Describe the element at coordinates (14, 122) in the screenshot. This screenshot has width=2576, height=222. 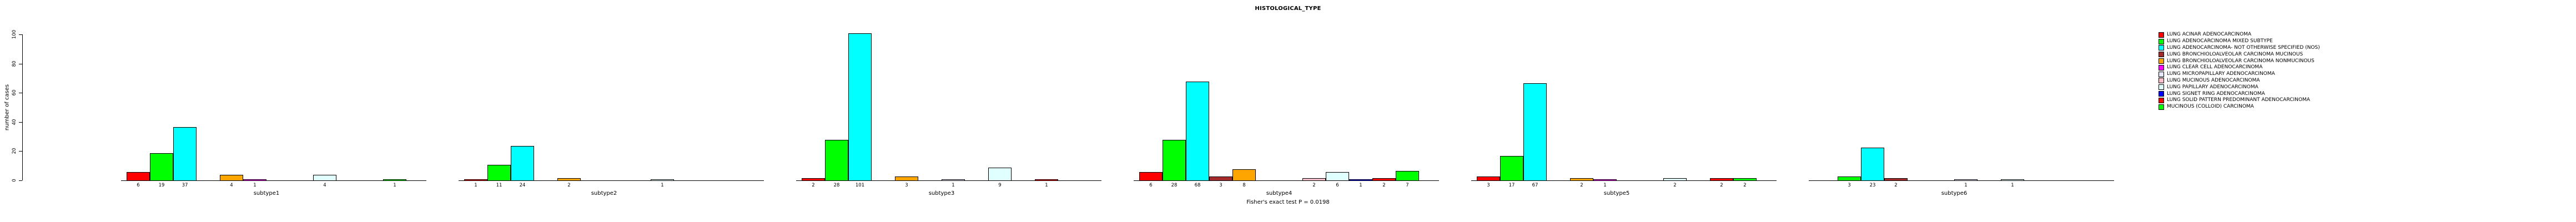
I see `y-axis-tick-label: 40` at that location.